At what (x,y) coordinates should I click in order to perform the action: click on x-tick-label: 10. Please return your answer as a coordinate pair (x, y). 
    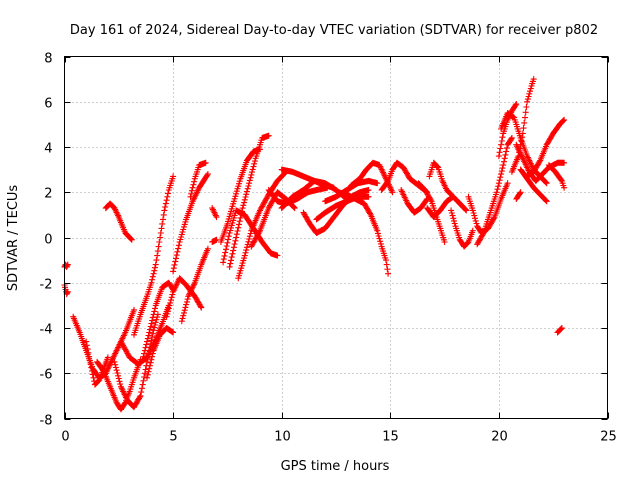
    Looking at the image, I should click on (282, 437).